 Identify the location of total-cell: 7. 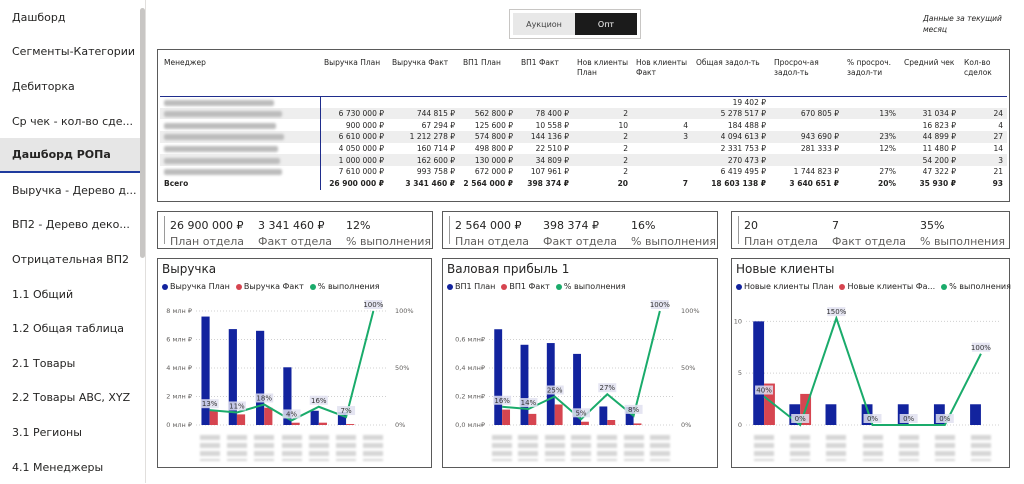
(685, 184).